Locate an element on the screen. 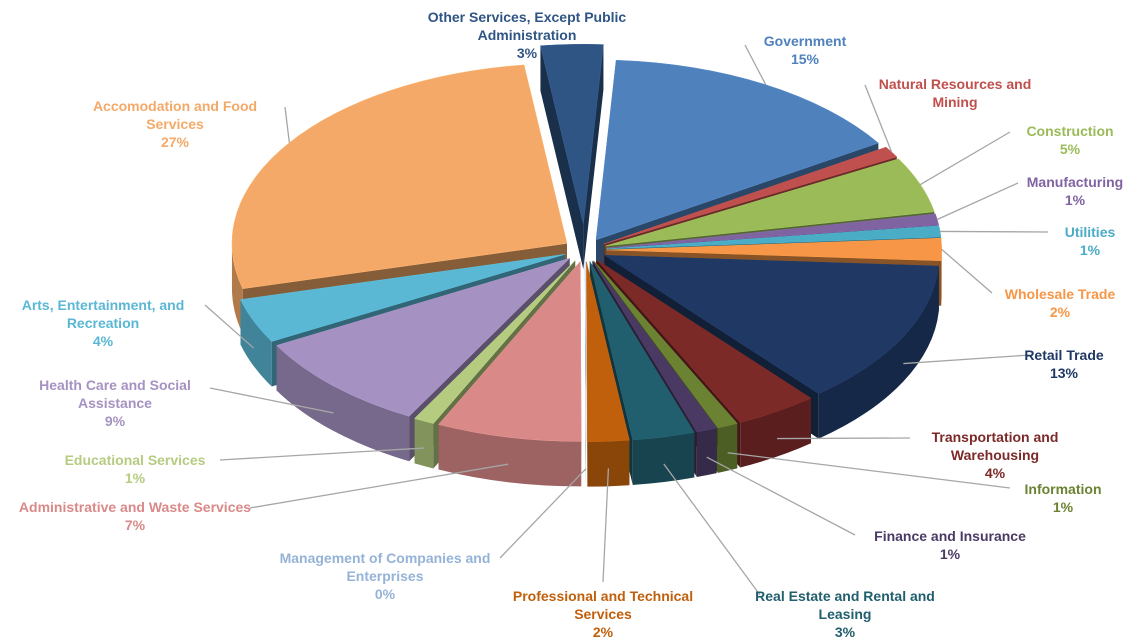 The height and width of the screenshot is (638, 1144). category-label: Construction is located at coordinates (1070, 131).